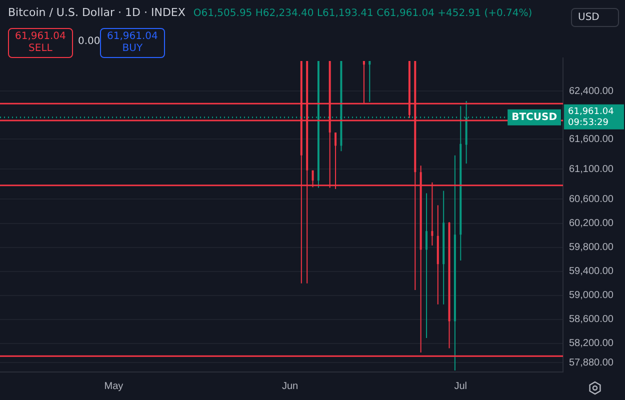  What do you see at coordinates (89, 41) in the screenshot?
I see `text: 0.00` at bounding box center [89, 41].